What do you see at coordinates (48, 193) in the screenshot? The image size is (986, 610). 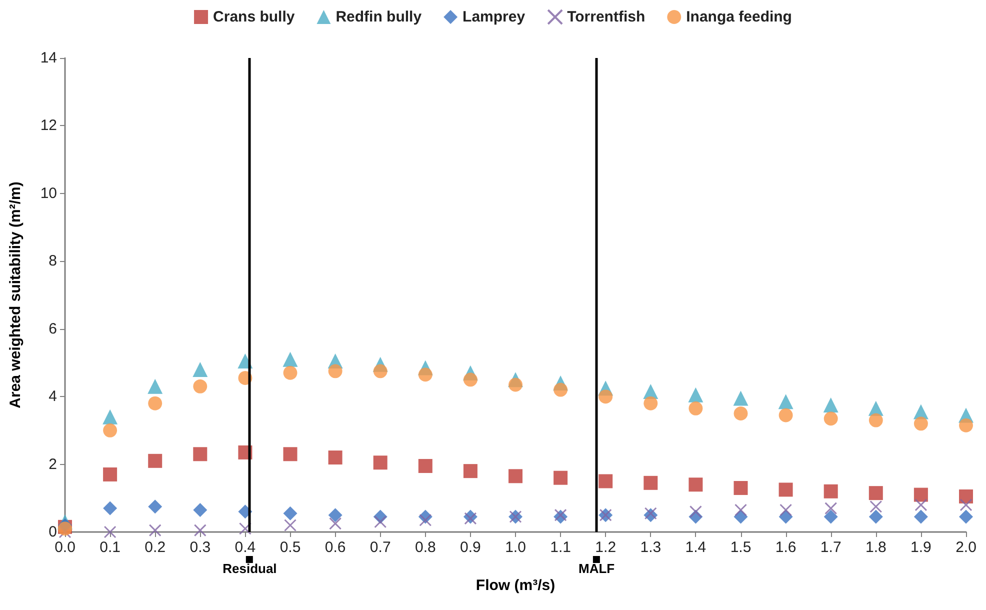 I see `y-tick-label: 10` at bounding box center [48, 193].